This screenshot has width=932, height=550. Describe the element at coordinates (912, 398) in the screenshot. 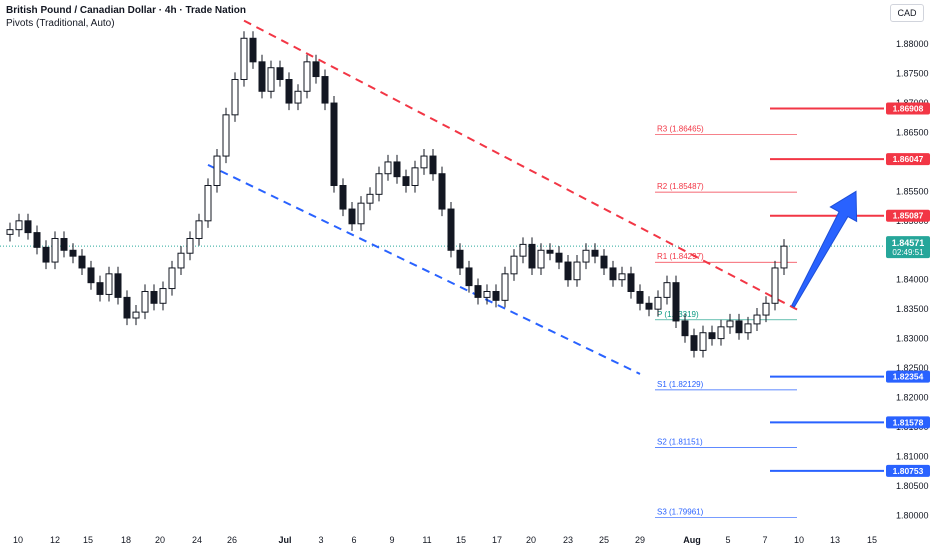

I see `y-tick-label: 1.82000` at that location.